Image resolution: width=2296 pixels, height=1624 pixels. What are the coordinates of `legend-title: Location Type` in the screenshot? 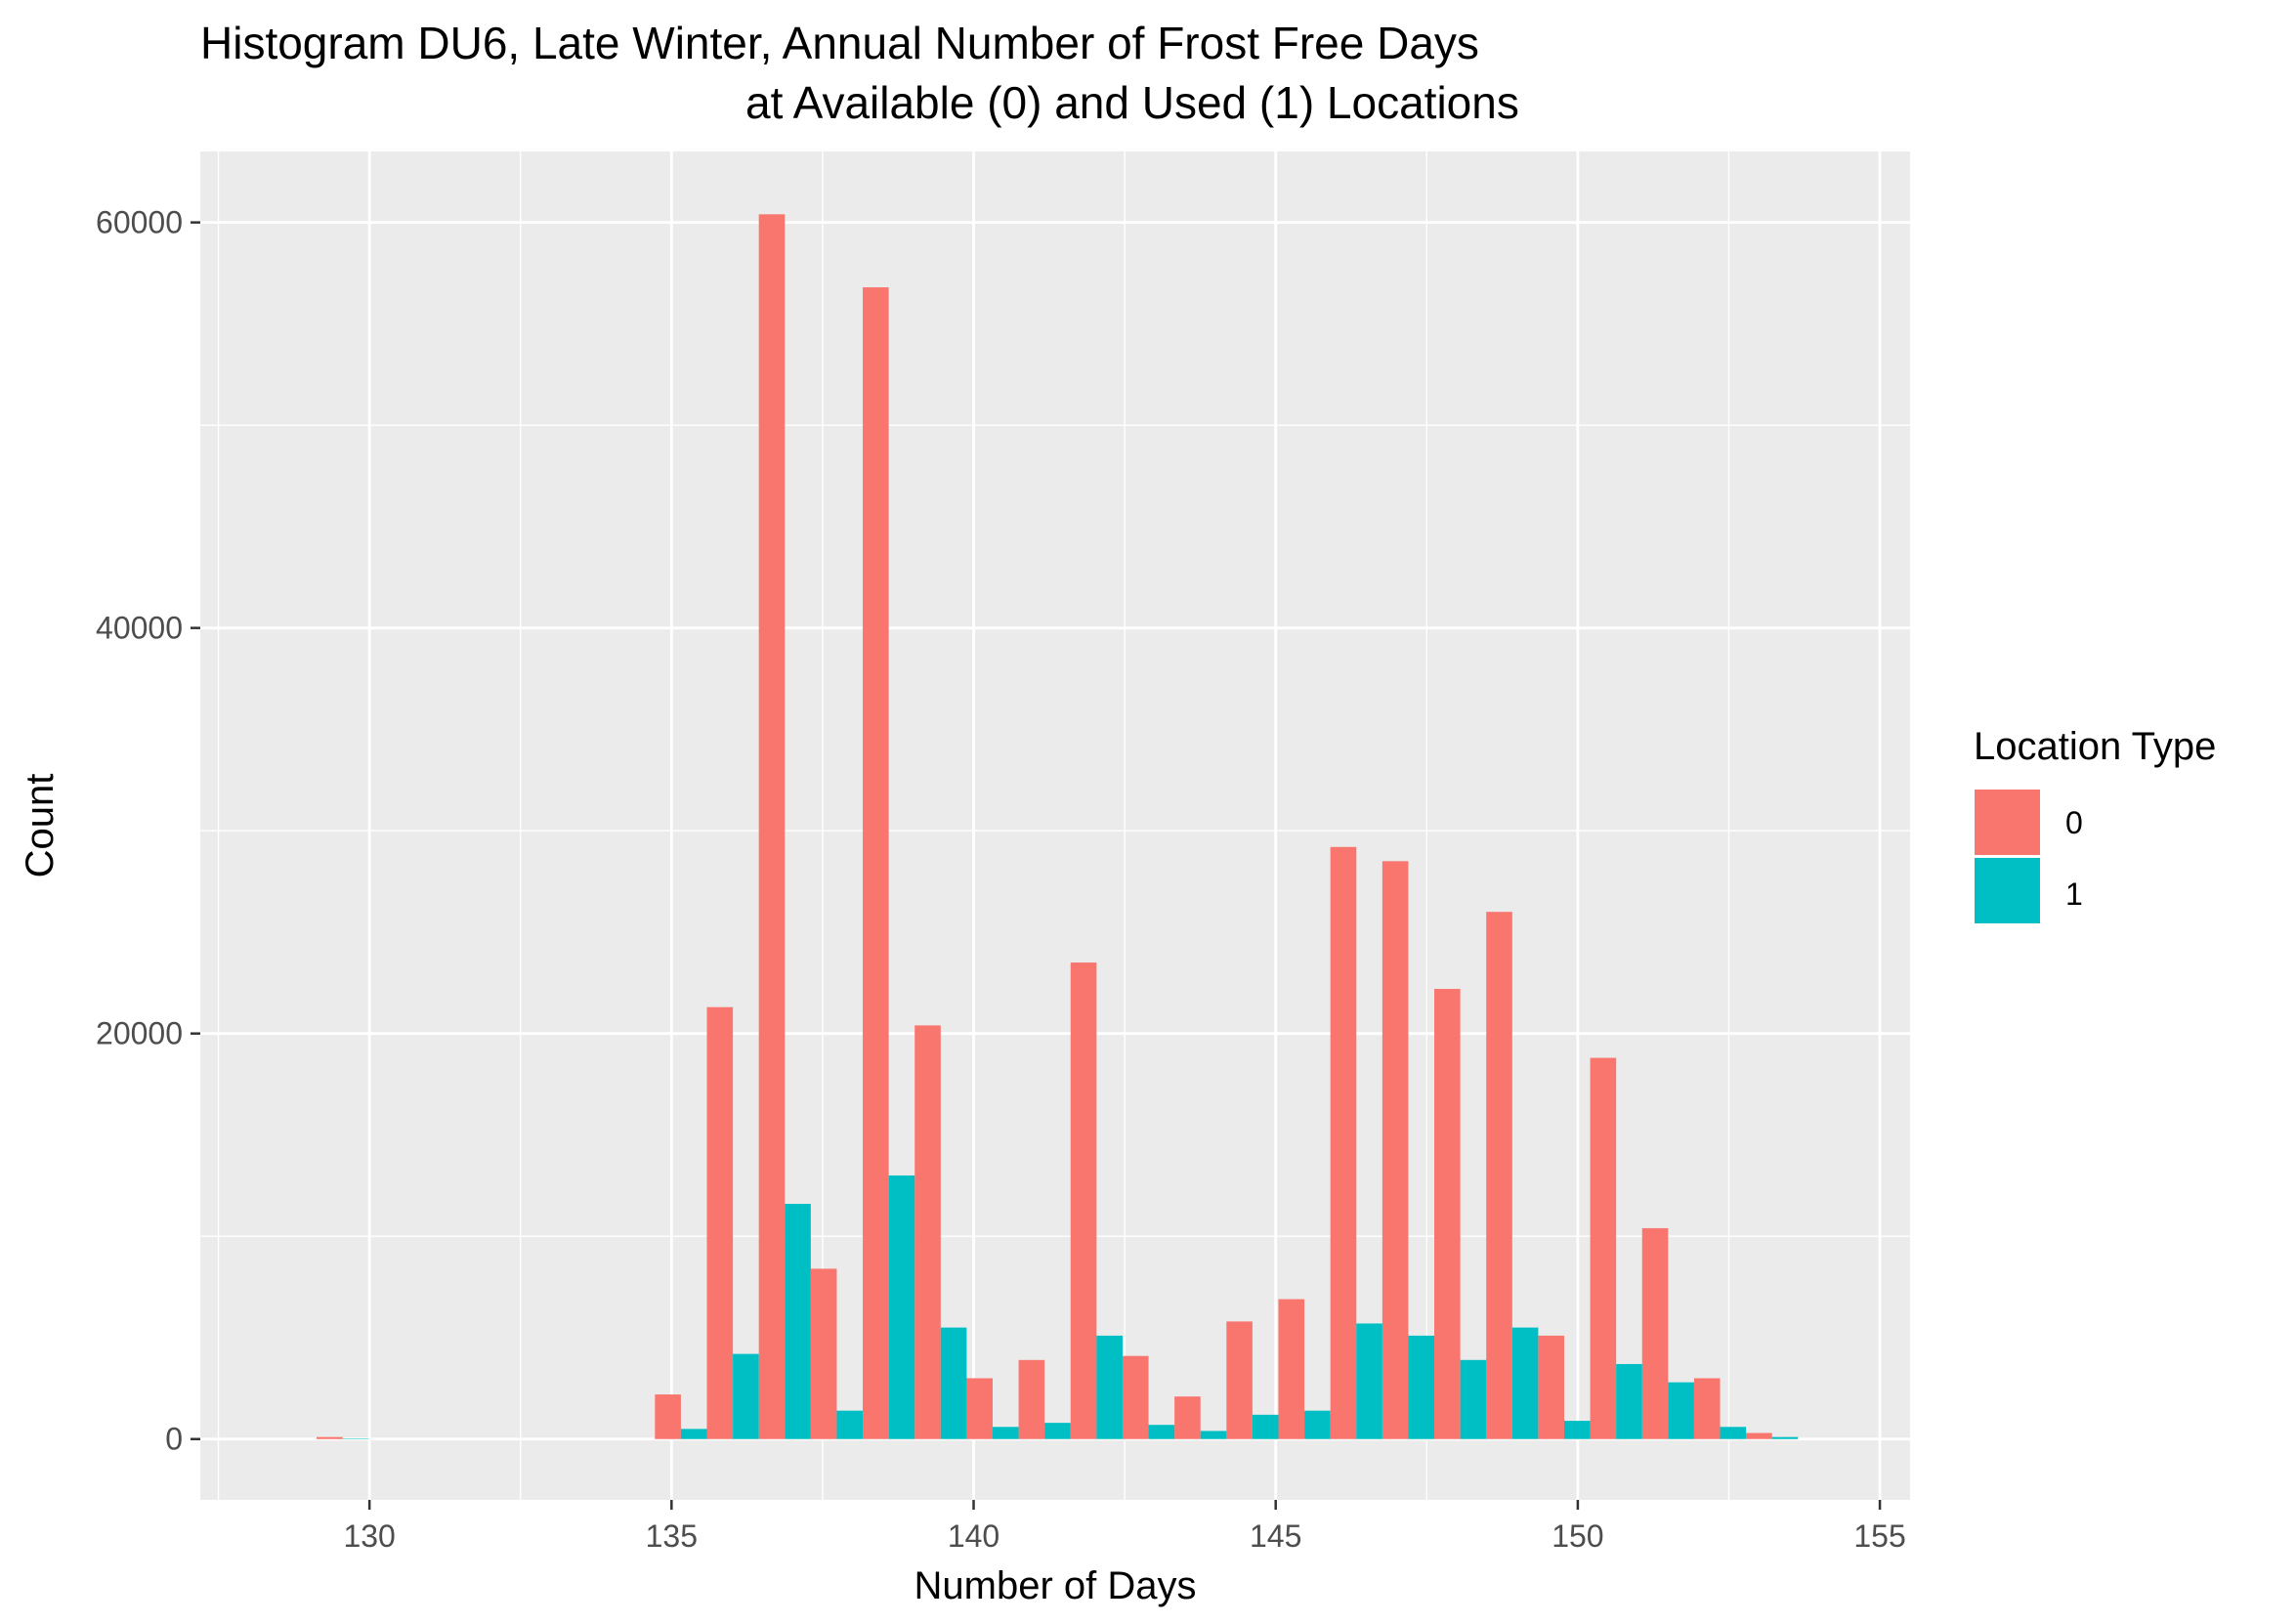 It's located at (2095, 746).